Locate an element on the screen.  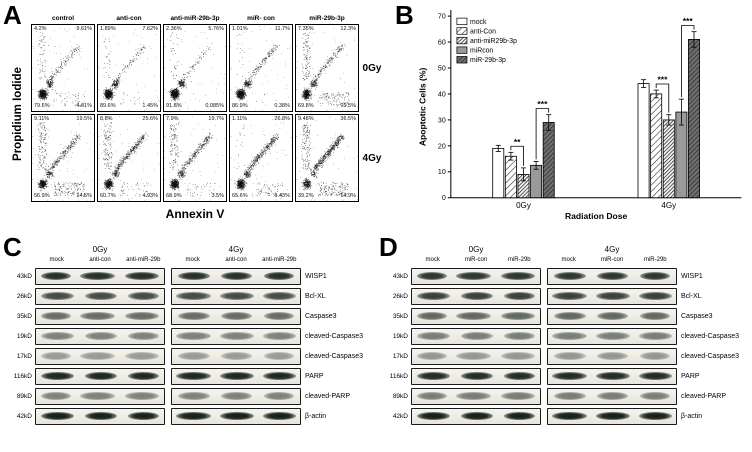
panel-a-y-axis-label: Propidium Iodide is located at coordinates (18, 114).